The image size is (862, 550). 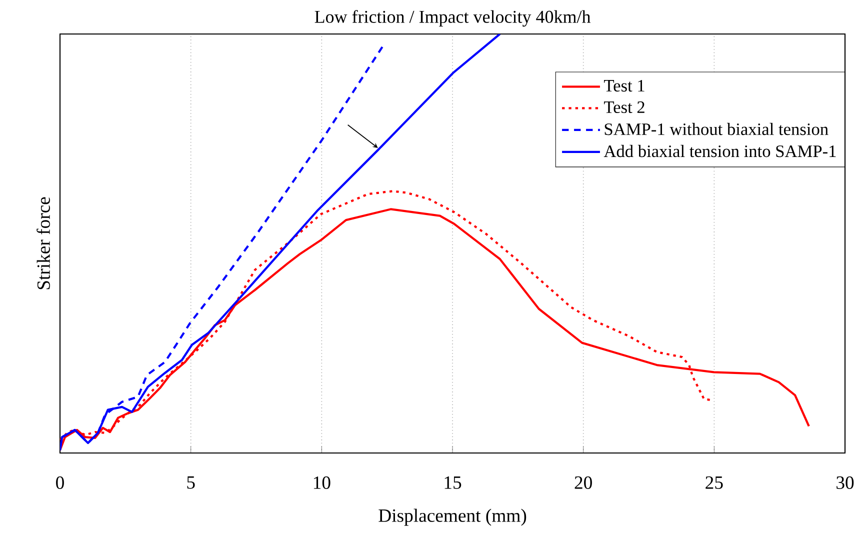 What do you see at coordinates (43, 243) in the screenshot?
I see `y-axis-title: Striker force` at bounding box center [43, 243].